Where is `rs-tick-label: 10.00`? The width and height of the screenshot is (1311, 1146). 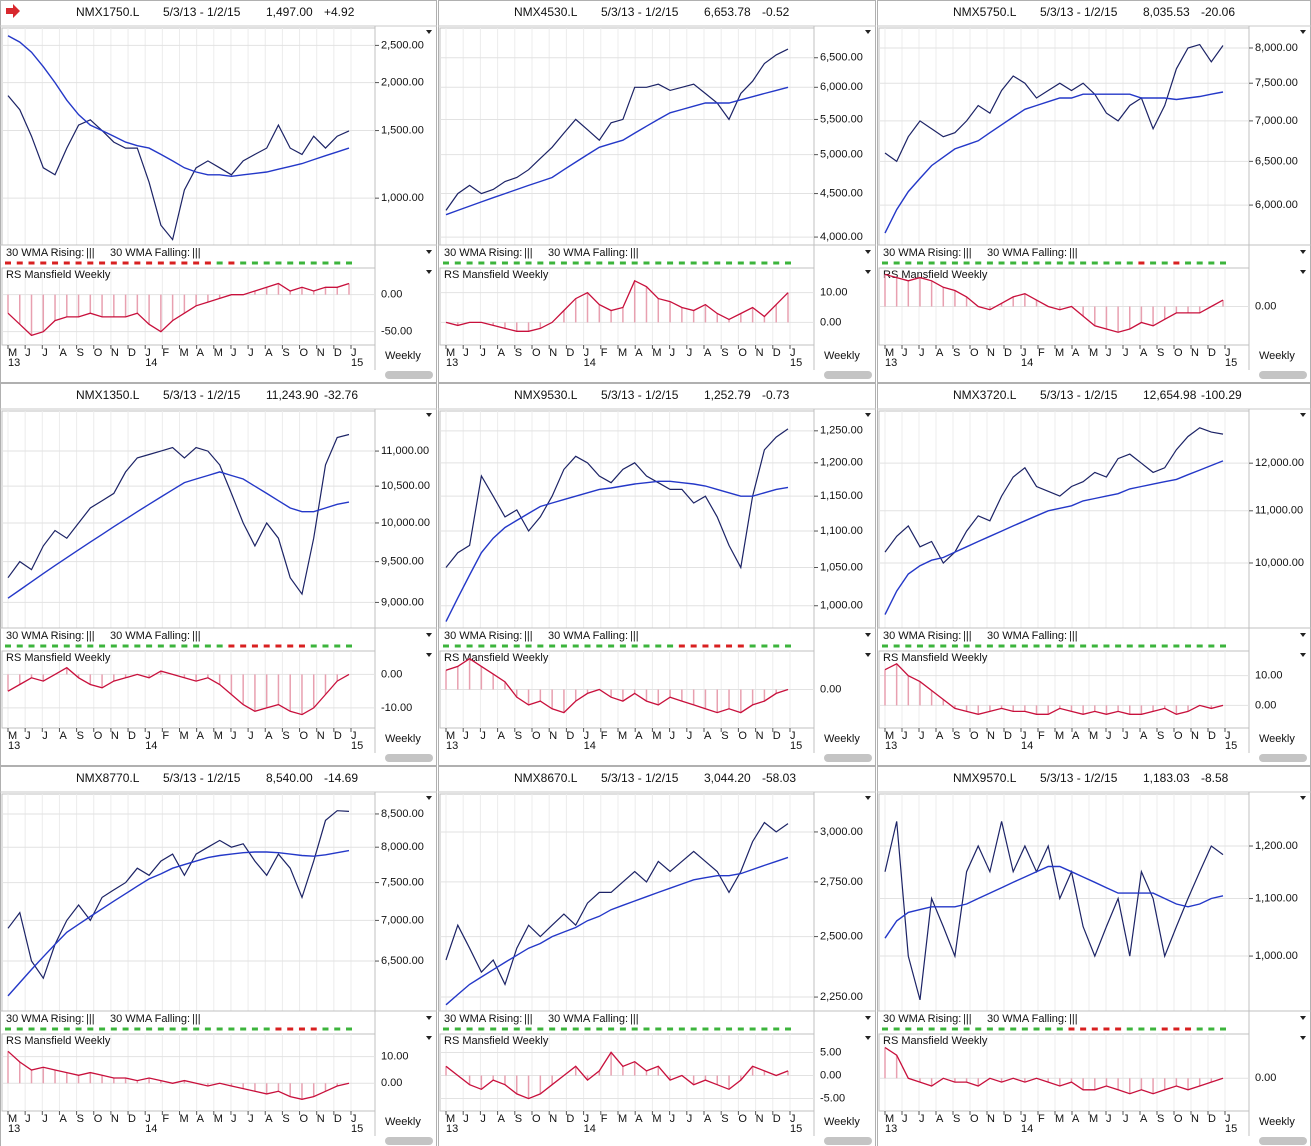
rs-tick-label: 10.00 is located at coordinates (834, 293).